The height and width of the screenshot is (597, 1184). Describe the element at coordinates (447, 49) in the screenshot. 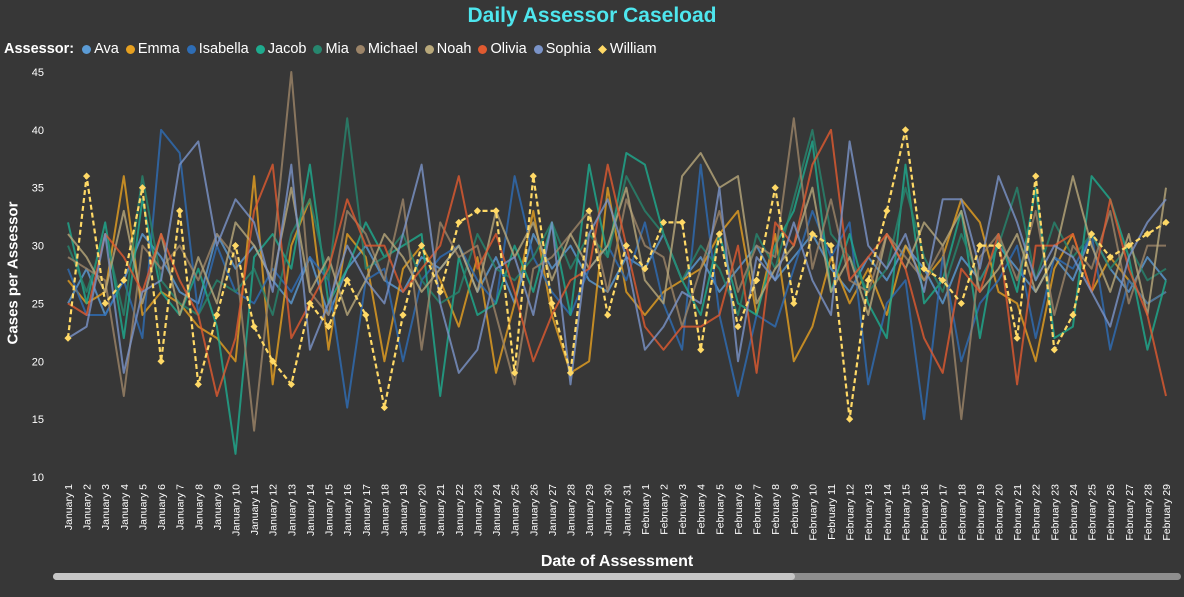

I see `legend-item-noah: Noah` at that location.